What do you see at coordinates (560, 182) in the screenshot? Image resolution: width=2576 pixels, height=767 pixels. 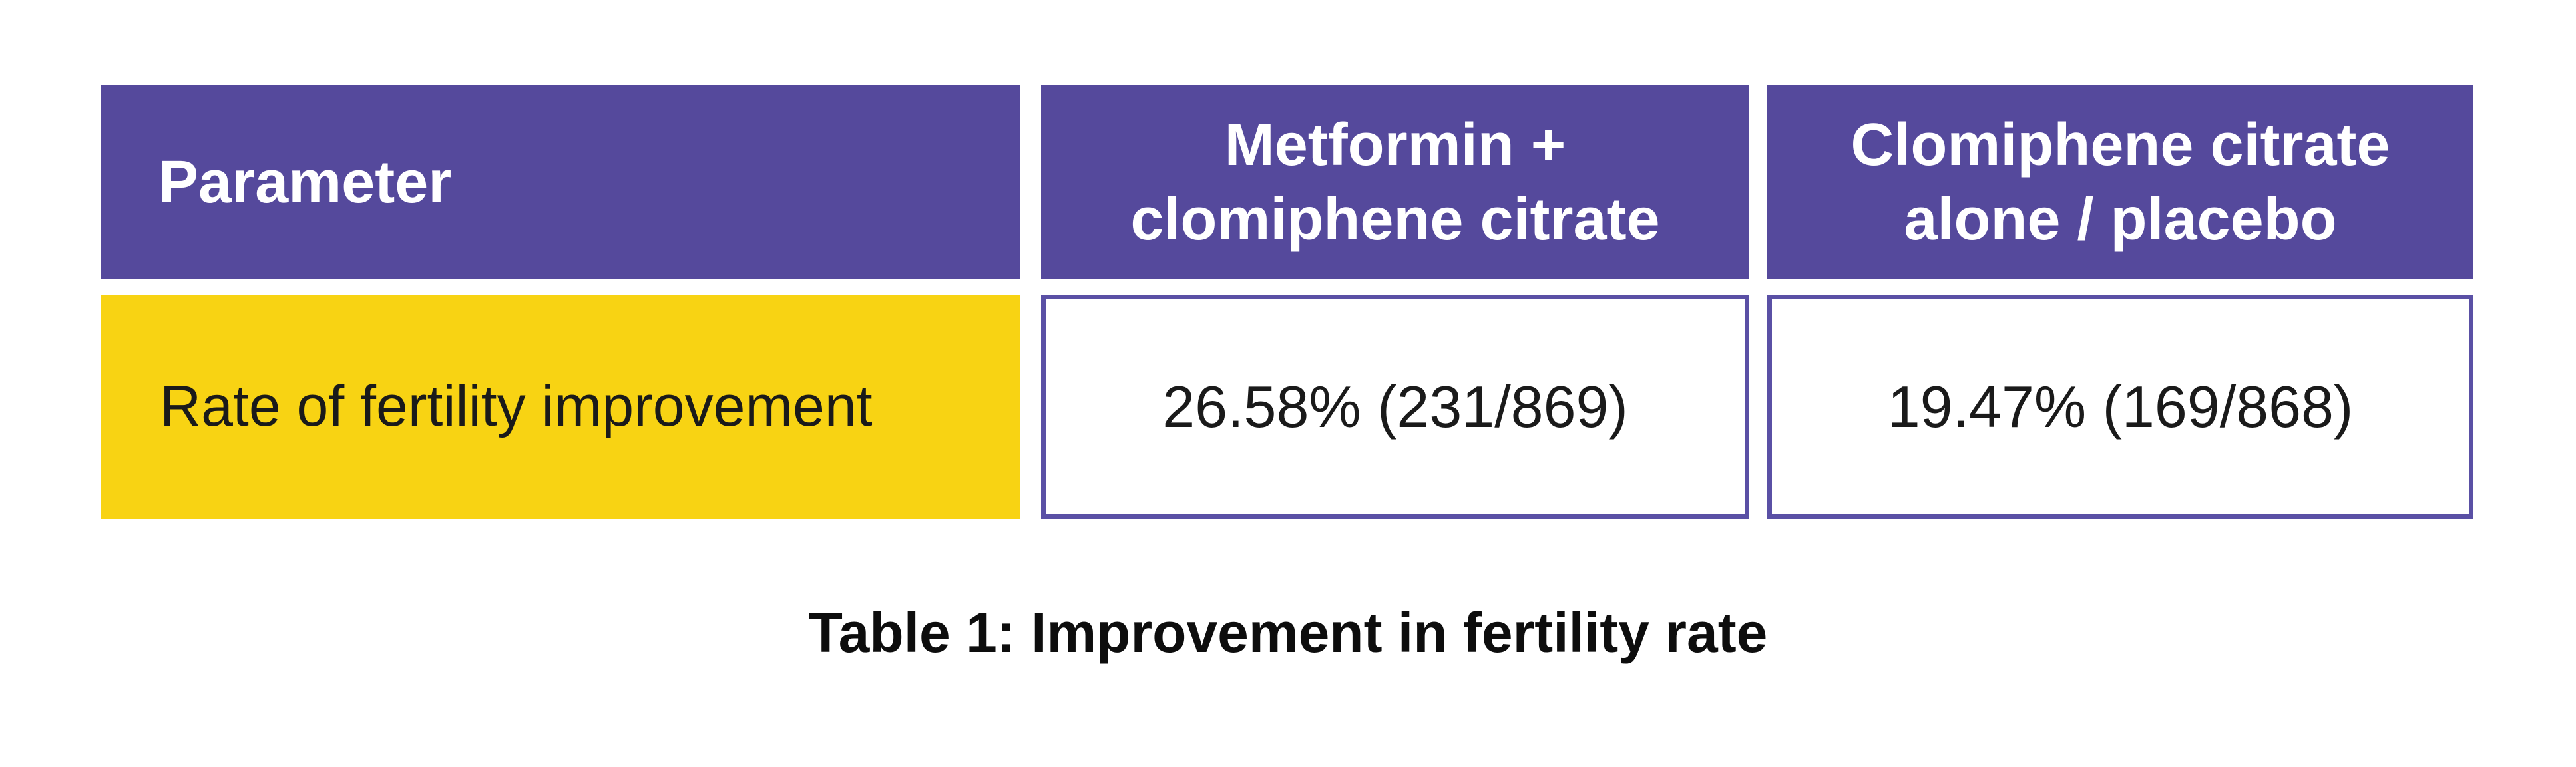 I see `header-cell-parameter: Parameter` at bounding box center [560, 182].